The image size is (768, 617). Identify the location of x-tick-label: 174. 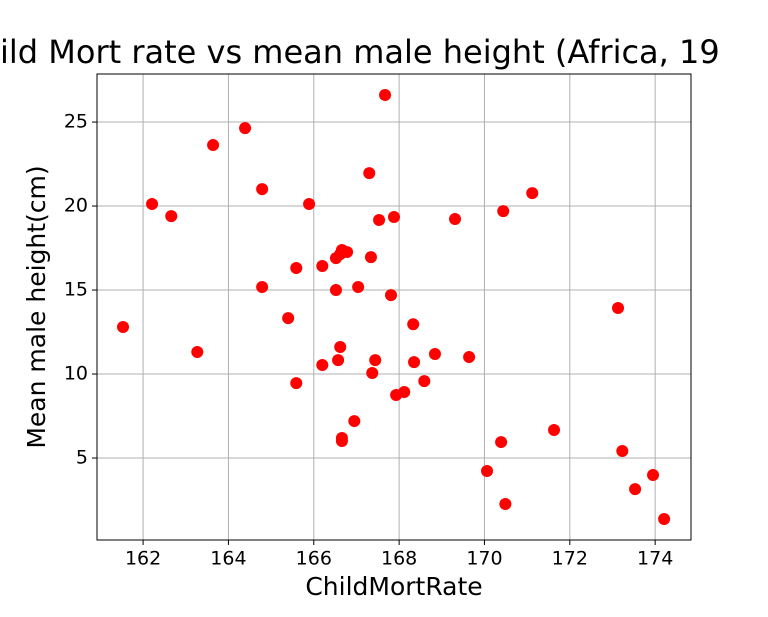
(655, 559).